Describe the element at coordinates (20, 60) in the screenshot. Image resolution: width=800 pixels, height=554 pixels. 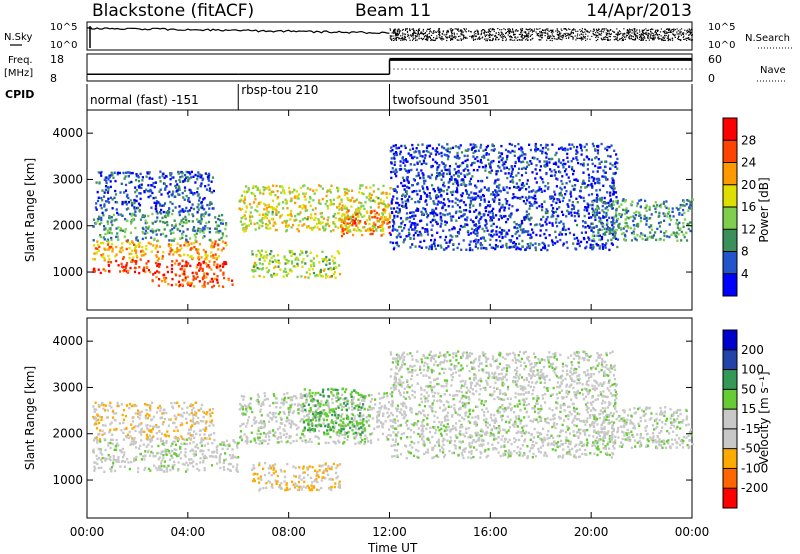
I see `freq-label-line1: Freq.` at that location.